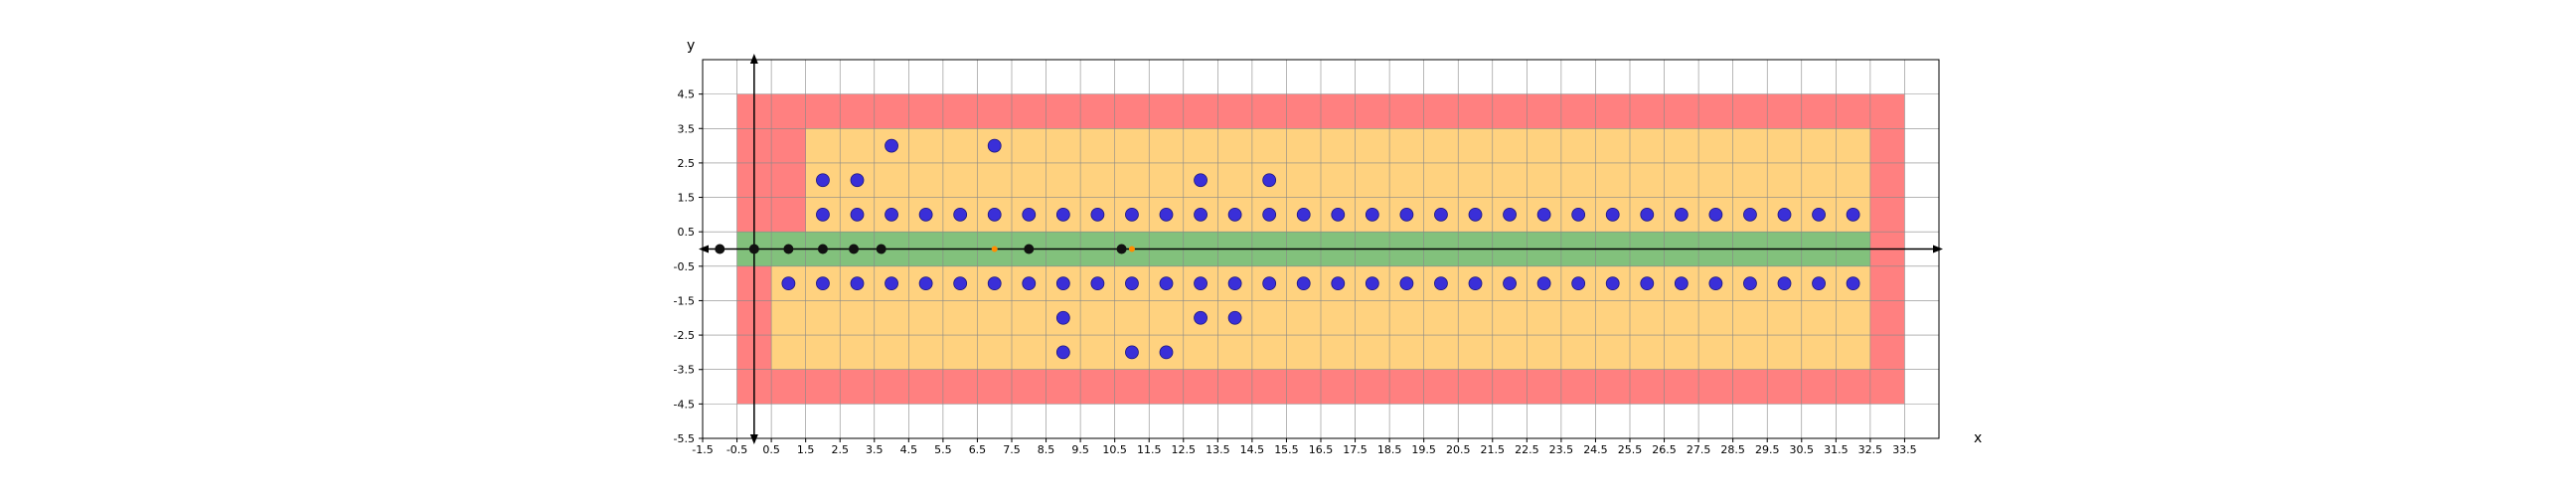 This screenshot has width=2576, height=501. What do you see at coordinates (704, 249) in the screenshot?
I see `x-axis-arrow-left` at bounding box center [704, 249].